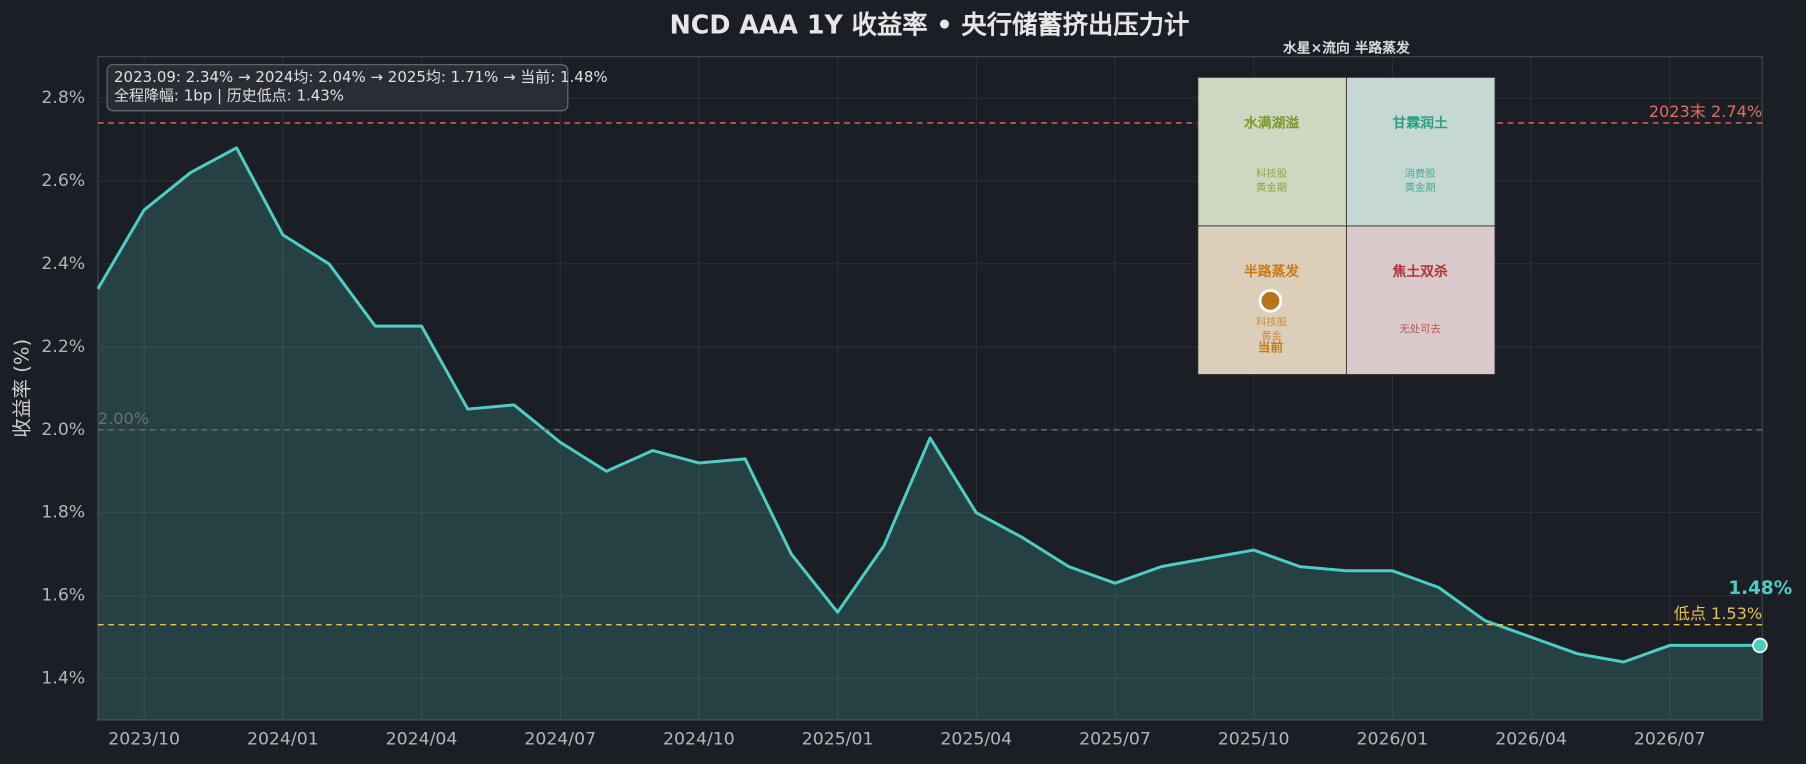 The width and height of the screenshot is (1806, 764). I want to click on y-tick-label: 2.6%, so click(63, 181).